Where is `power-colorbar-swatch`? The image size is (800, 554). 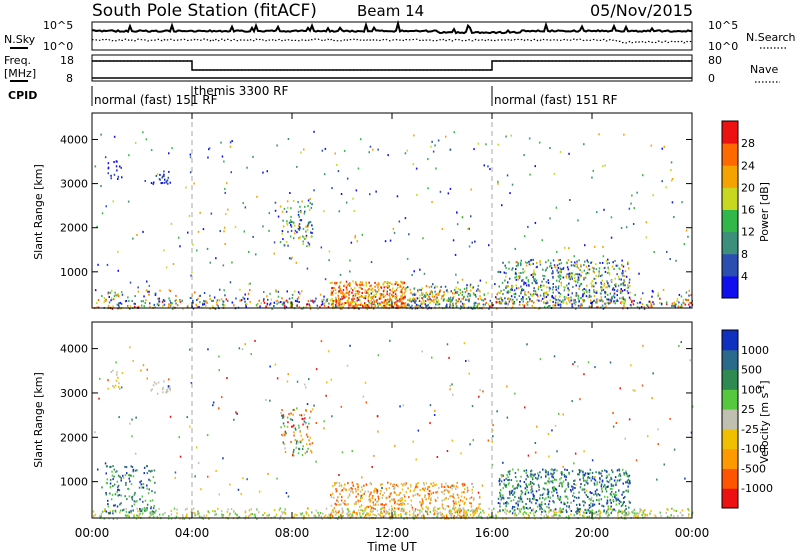 power-colorbar-swatch is located at coordinates (730, 176).